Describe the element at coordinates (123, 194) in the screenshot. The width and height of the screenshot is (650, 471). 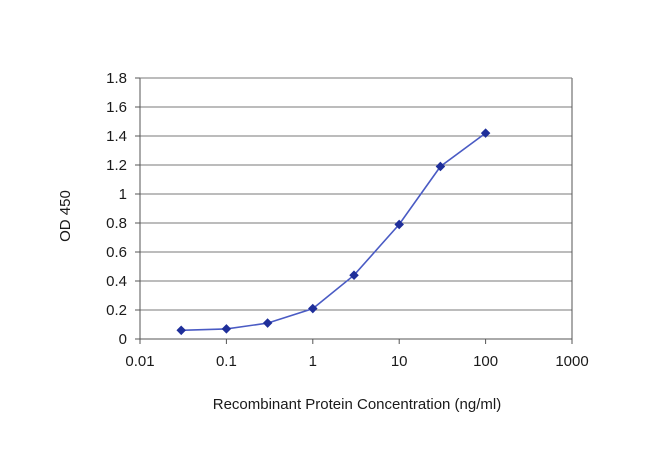
I see `y-tick-label: 1` at that location.